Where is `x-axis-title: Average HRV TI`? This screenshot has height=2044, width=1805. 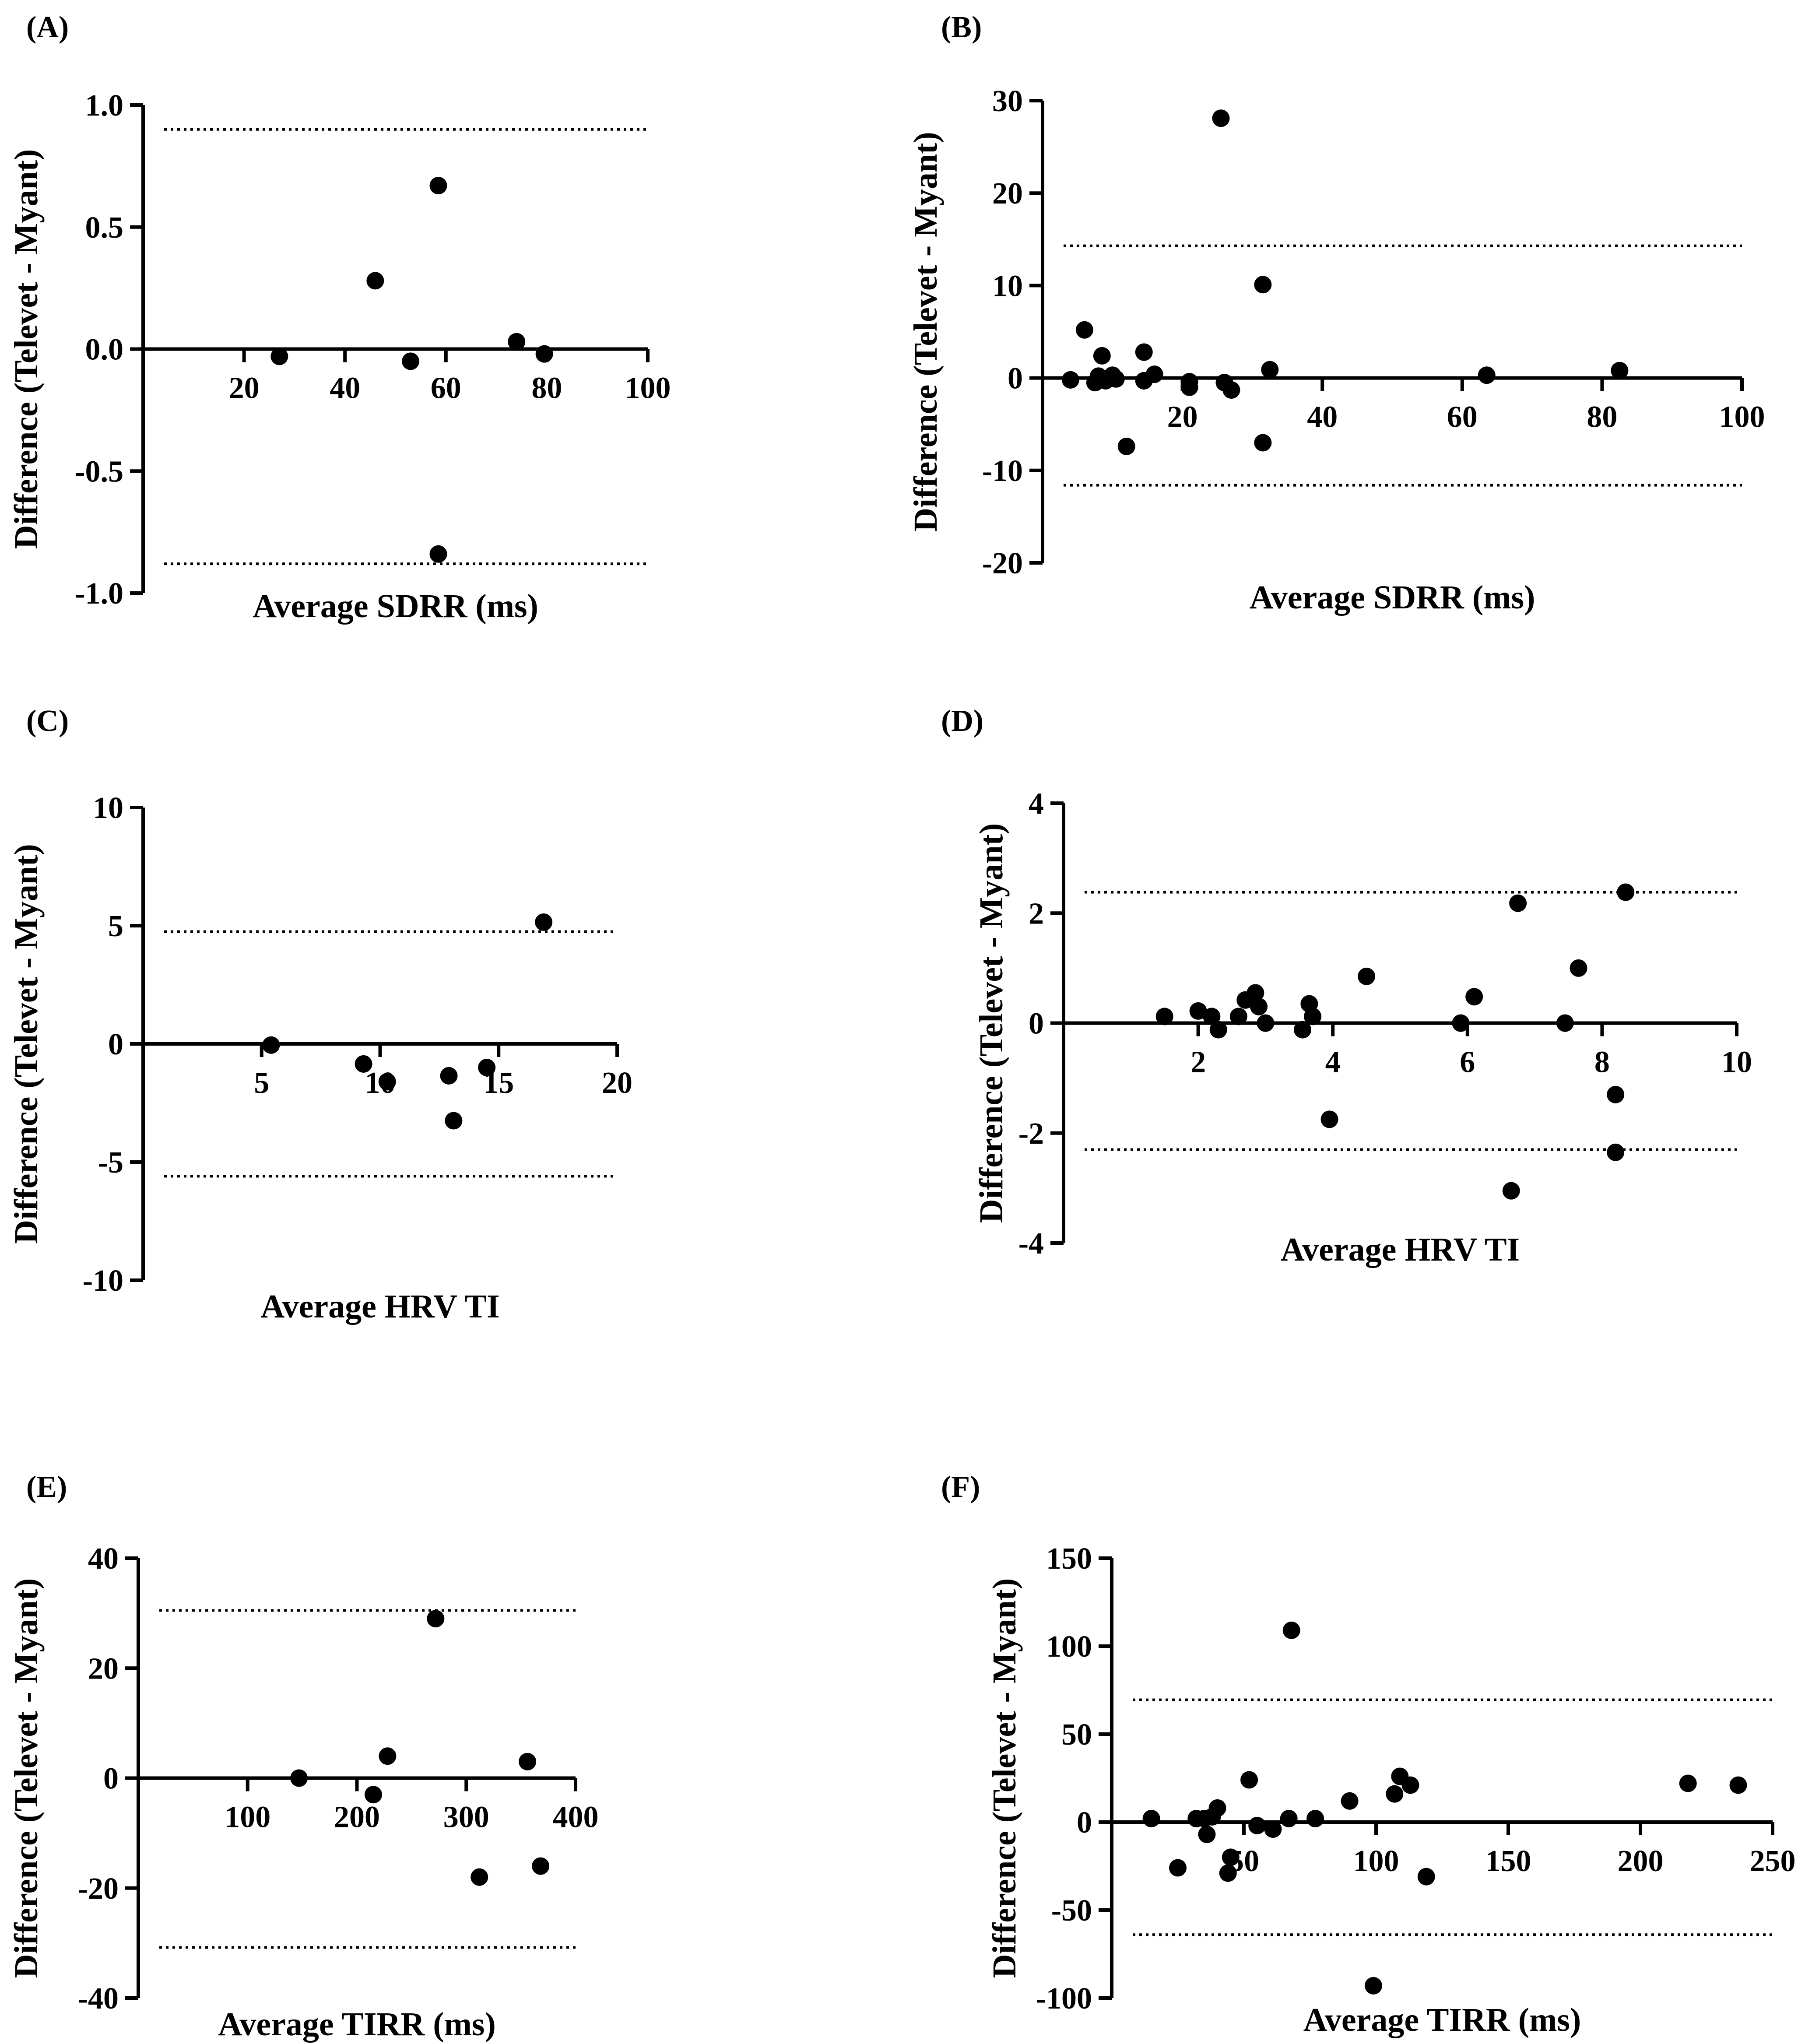
x-axis-title: Average HRV TI is located at coordinates (1400, 1249).